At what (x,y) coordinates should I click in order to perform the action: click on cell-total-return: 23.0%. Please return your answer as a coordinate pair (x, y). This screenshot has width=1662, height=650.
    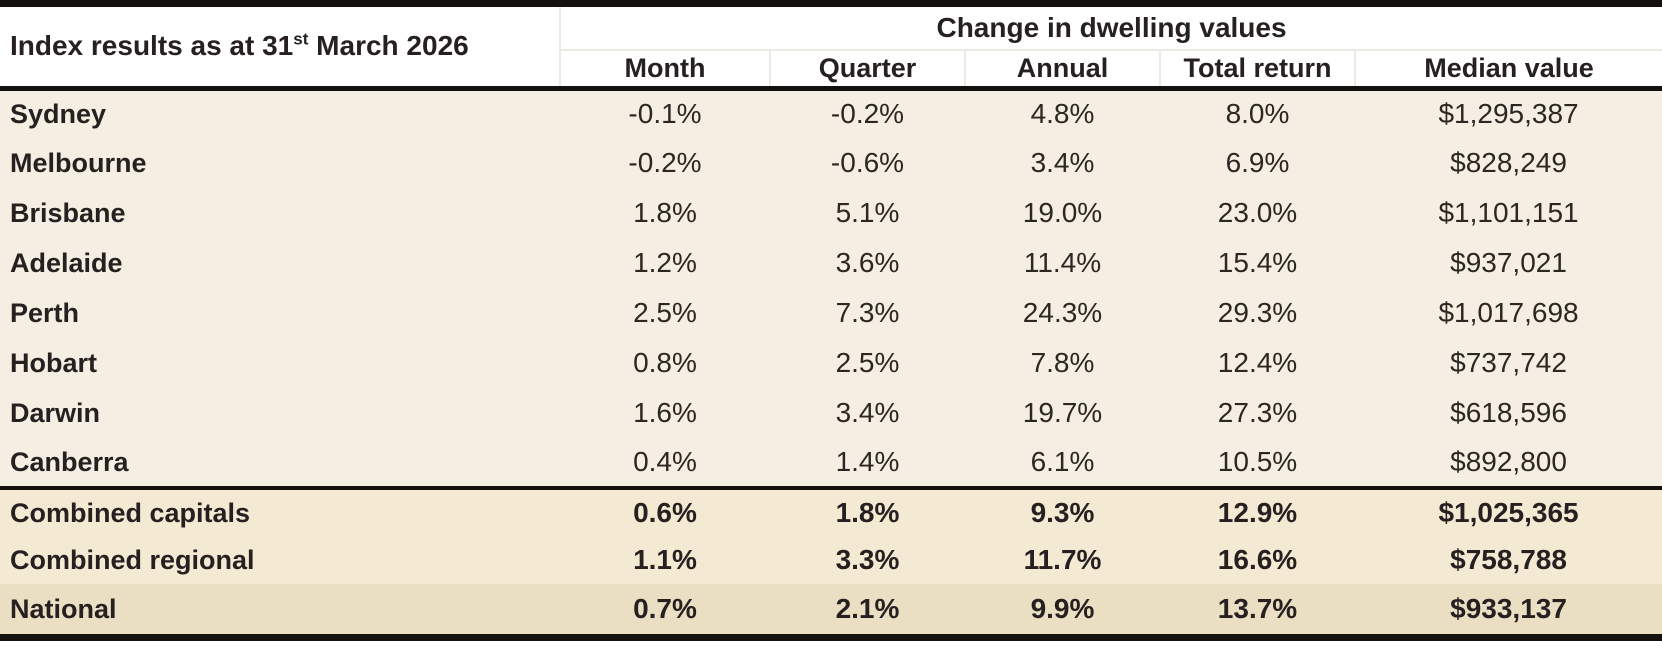
    Looking at the image, I should click on (1257, 212).